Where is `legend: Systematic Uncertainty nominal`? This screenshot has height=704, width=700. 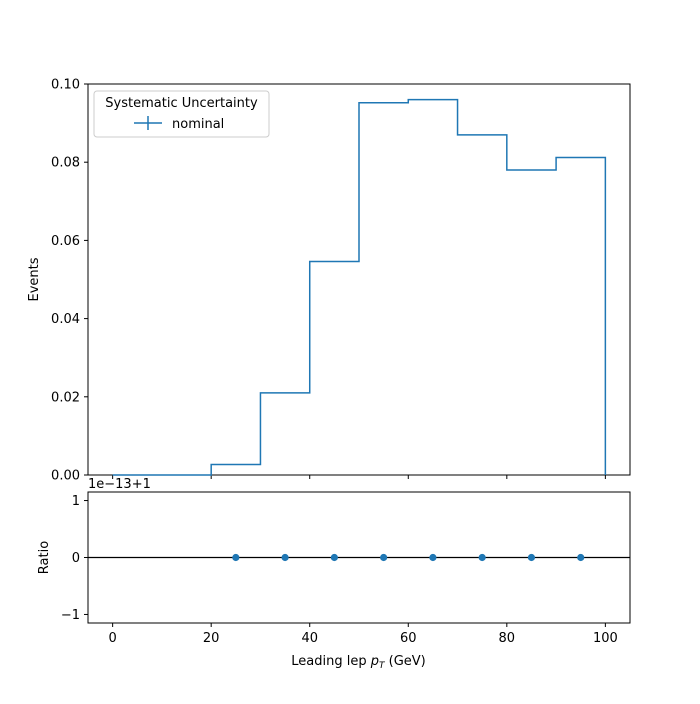
legend: Systematic Uncertainty nominal is located at coordinates (181, 114).